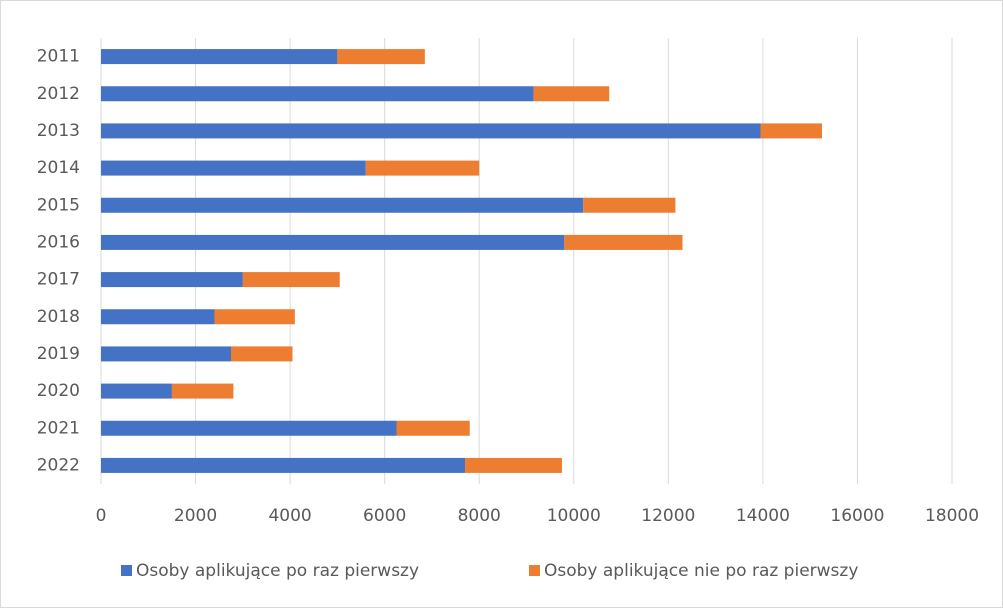 The width and height of the screenshot is (1003, 608). I want to click on legend-label: Osoby aplikujące nie po raz pierwszy, so click(701, 571).